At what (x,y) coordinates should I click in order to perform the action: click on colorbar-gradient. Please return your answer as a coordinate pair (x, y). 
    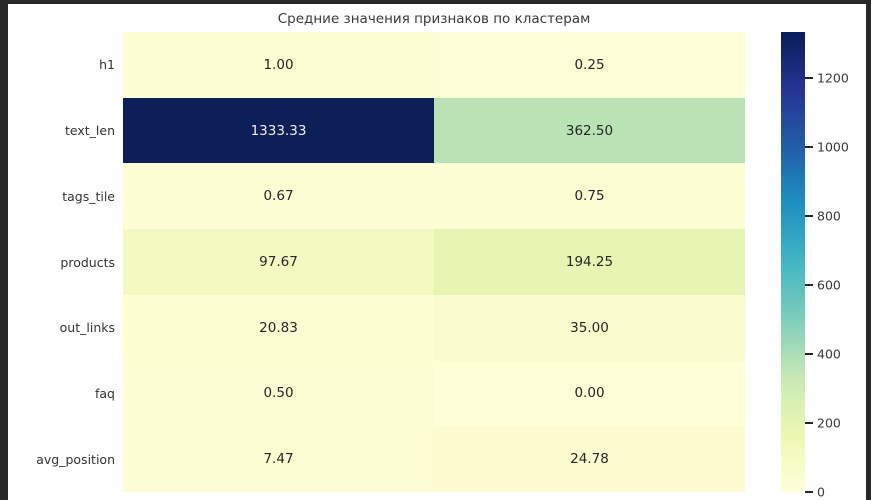
    Looking at the image, I should click on (793, 262).